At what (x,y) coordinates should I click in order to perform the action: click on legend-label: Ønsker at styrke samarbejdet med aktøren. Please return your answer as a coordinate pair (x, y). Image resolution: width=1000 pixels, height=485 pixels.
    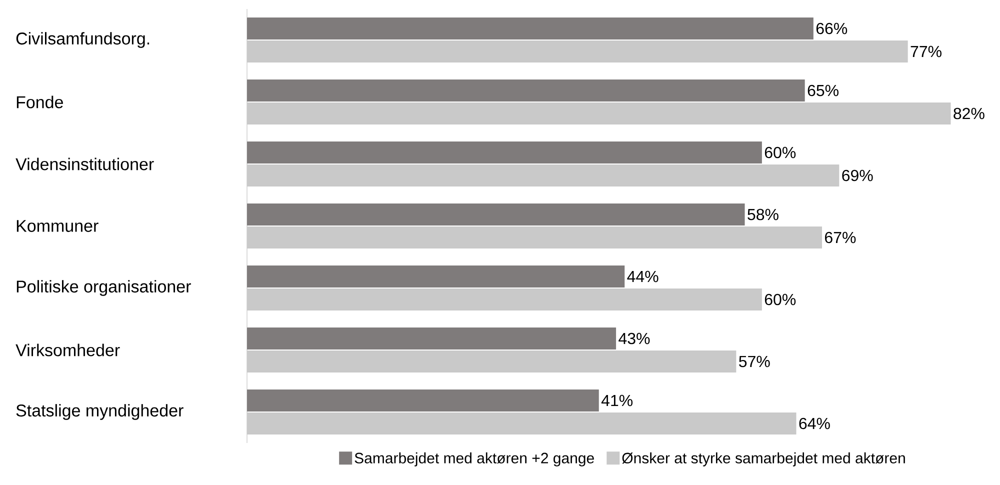
    Looking at the image, I should click on (763, 459).